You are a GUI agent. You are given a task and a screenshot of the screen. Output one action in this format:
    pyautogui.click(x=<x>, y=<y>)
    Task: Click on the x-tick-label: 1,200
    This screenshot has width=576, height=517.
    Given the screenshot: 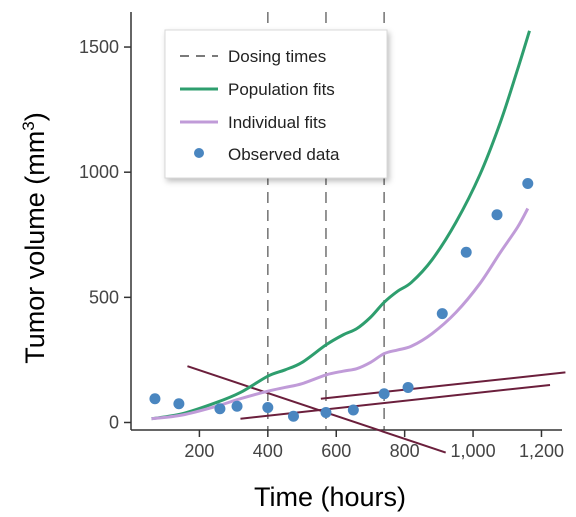 What is the action you would take?
    pyautogui.click(x=541, y=451)
    